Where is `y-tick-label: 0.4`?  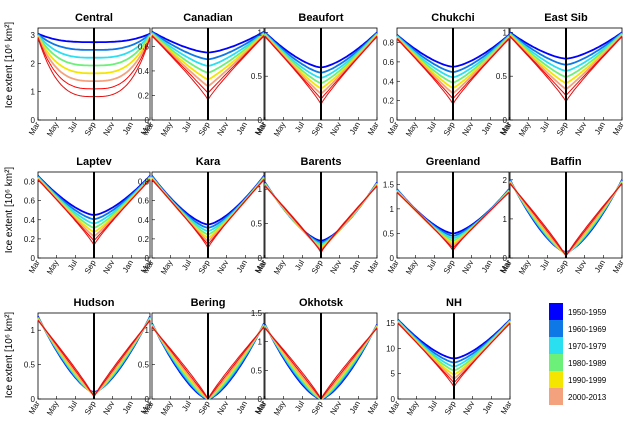
y-tick-label: 0.4 is located at coordinates (144, 220).